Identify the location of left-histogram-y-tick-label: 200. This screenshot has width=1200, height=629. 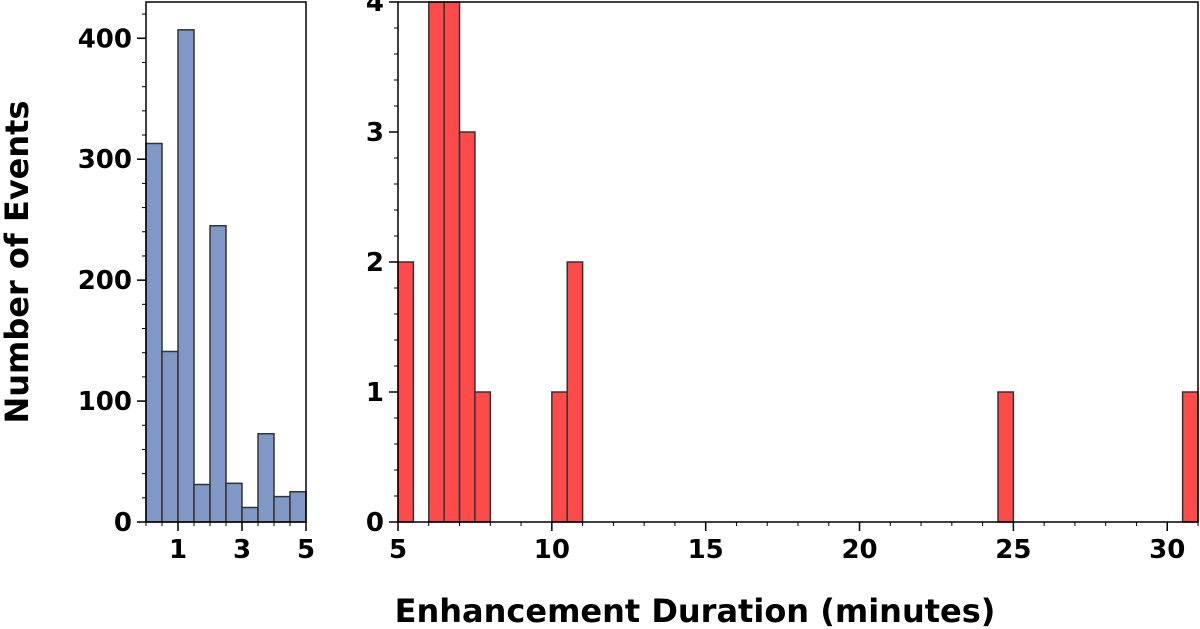
(105, 281).